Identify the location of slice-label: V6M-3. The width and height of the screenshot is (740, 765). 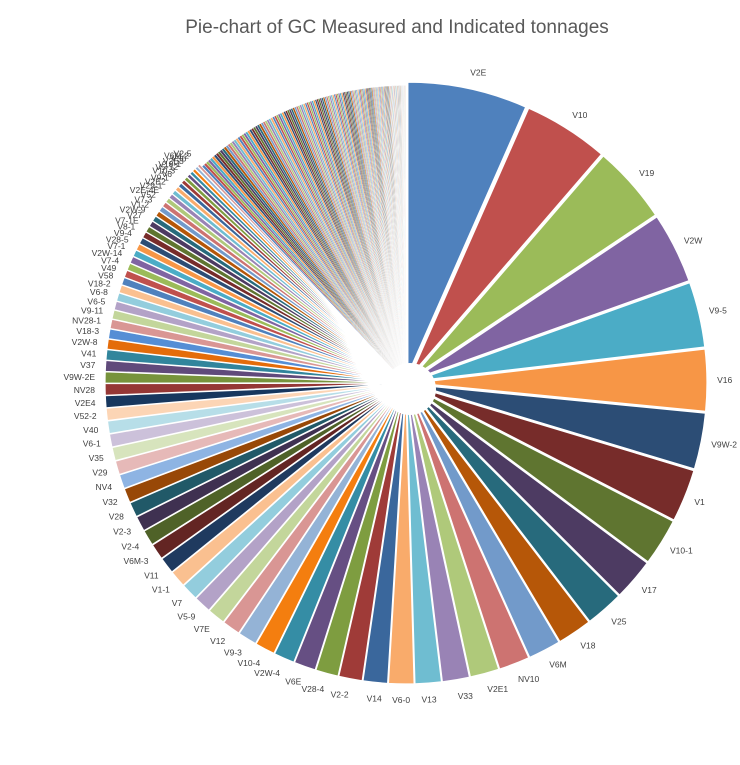
(135, 561).